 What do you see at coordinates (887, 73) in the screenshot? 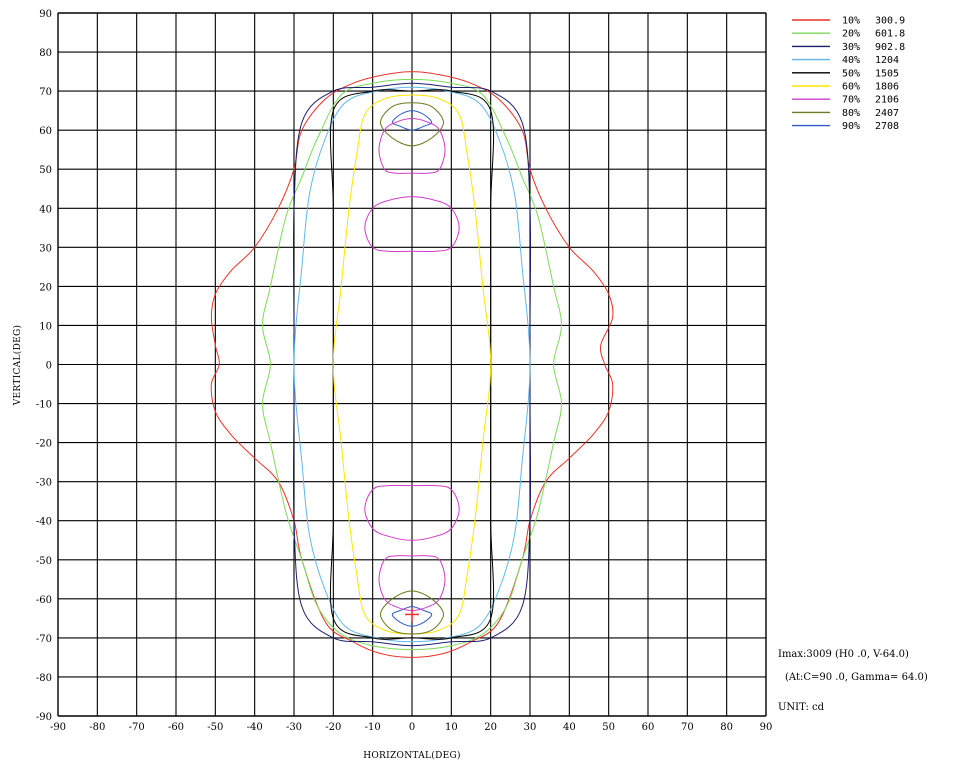
I see `legend-value: 1505` at bounding box center [887, 73].